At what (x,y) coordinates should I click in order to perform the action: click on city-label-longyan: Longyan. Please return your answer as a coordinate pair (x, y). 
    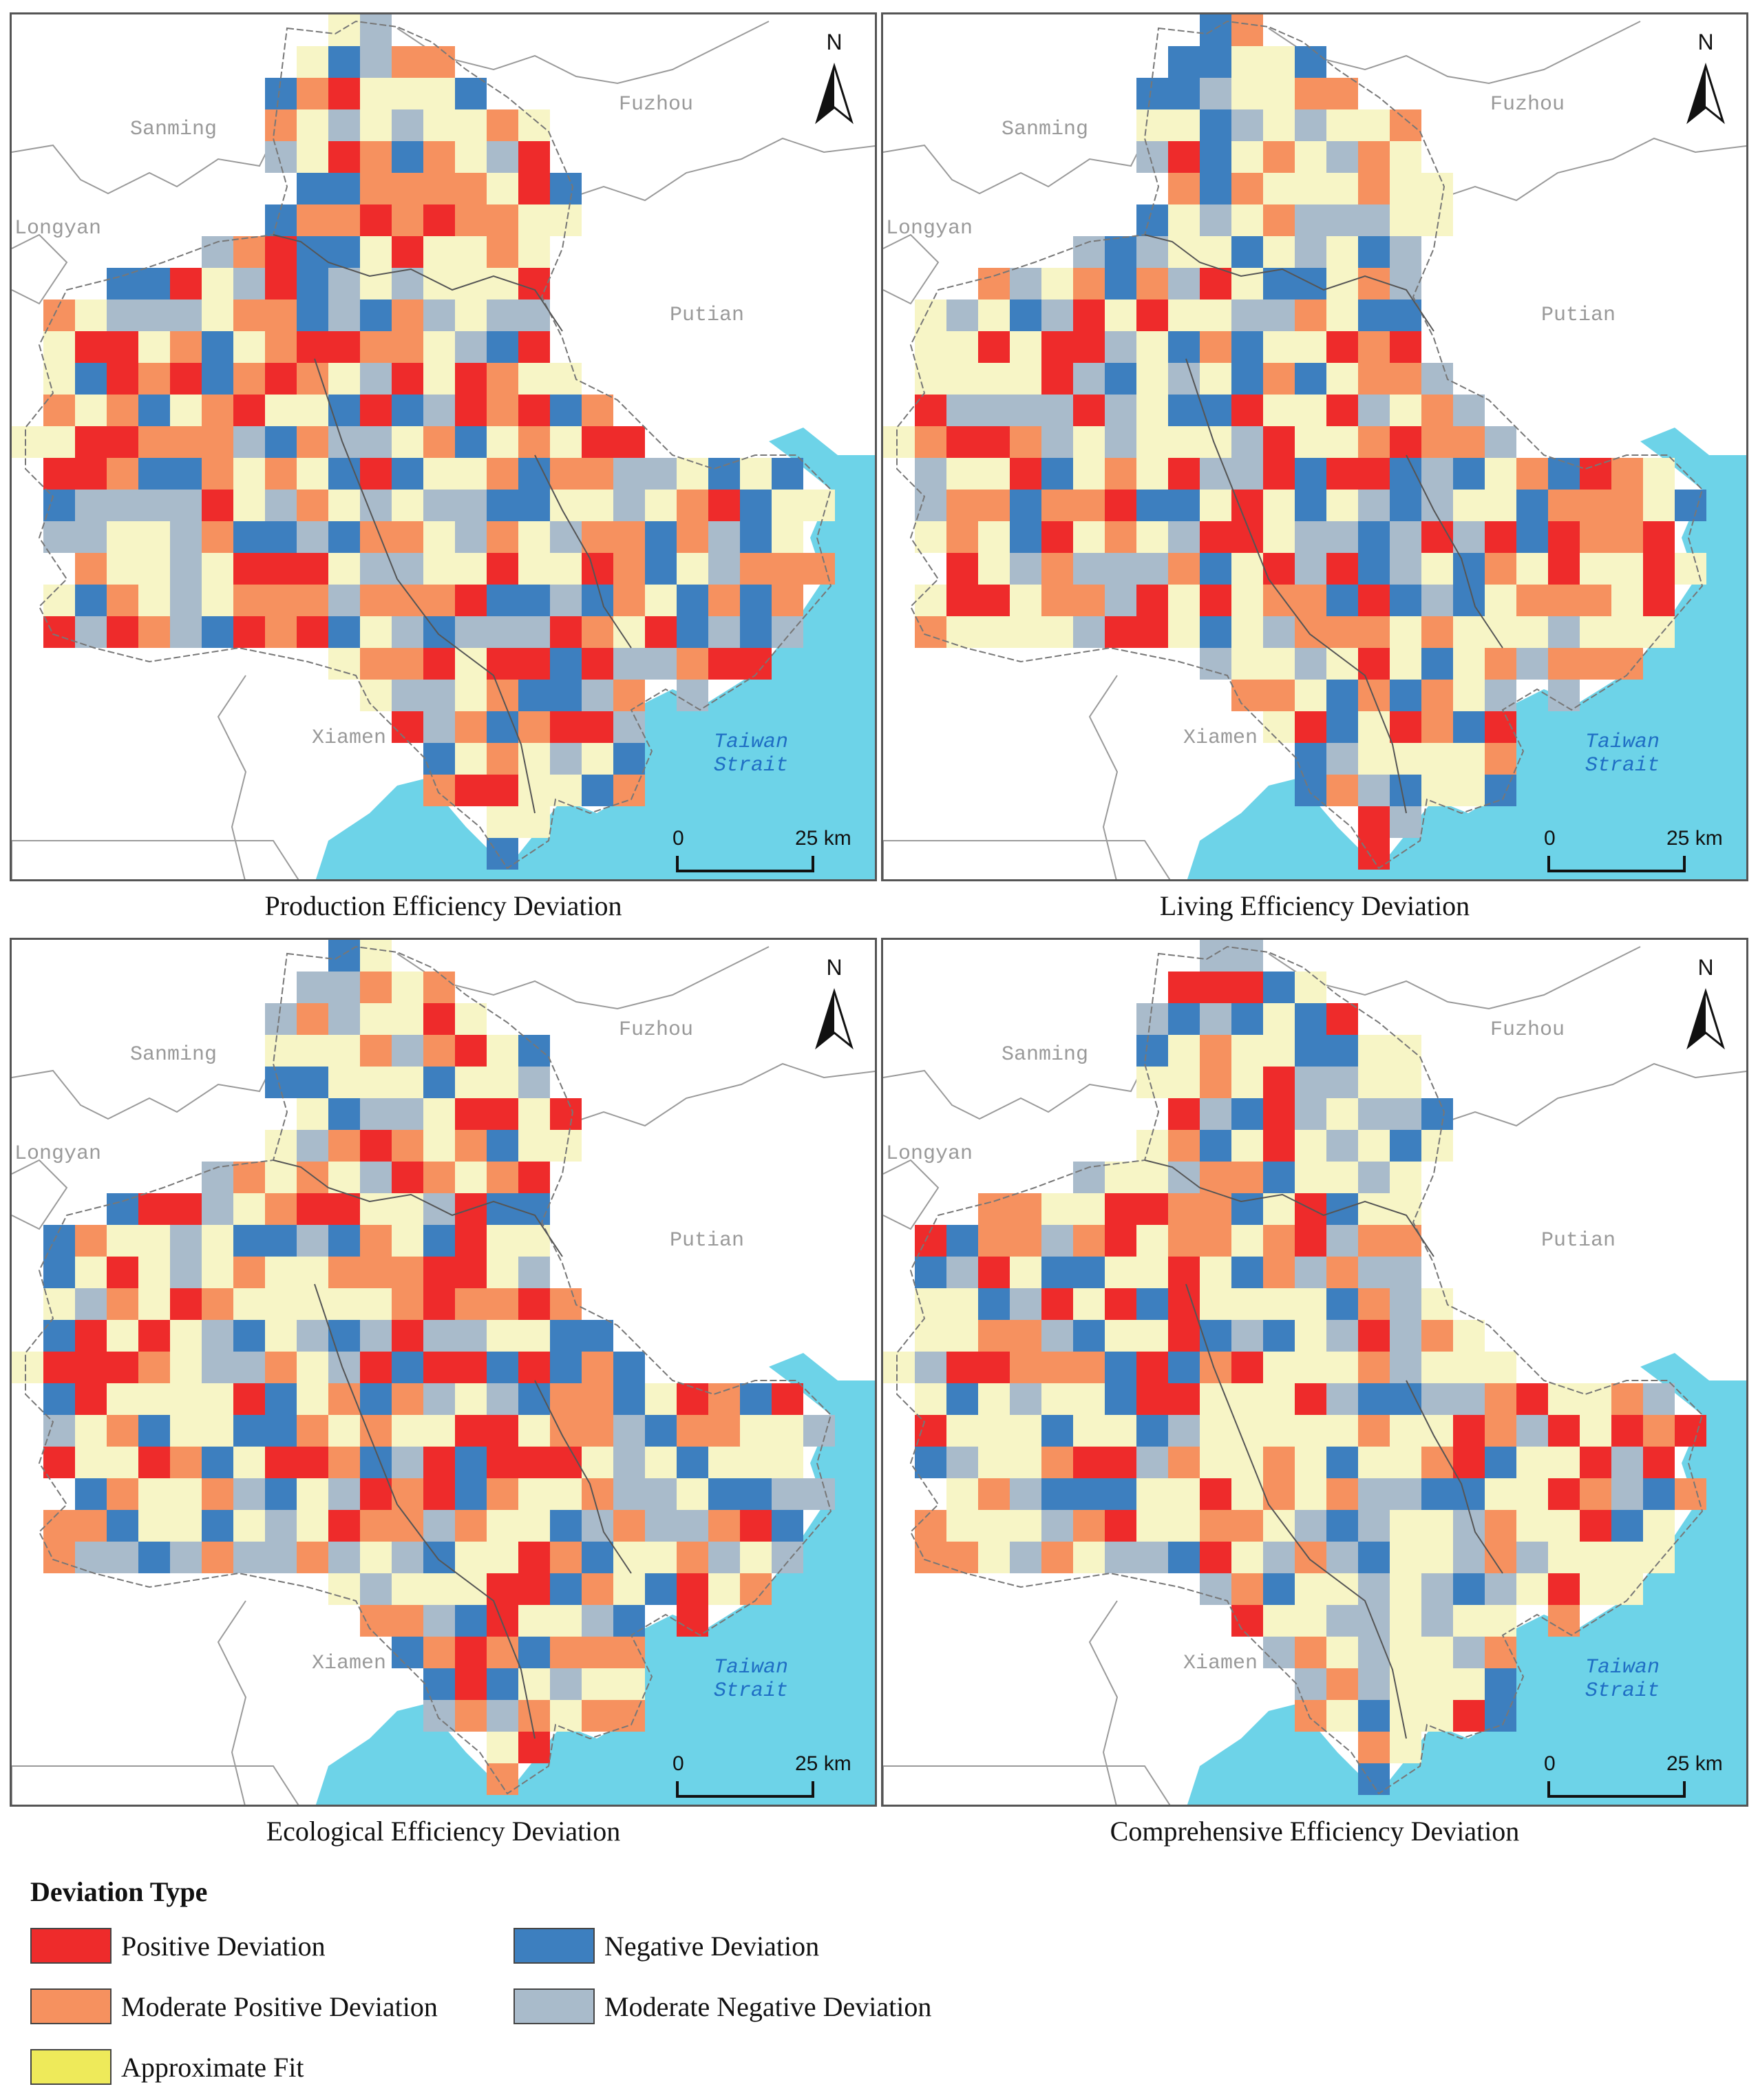
    Looking at the image, I should click on (929, 228).